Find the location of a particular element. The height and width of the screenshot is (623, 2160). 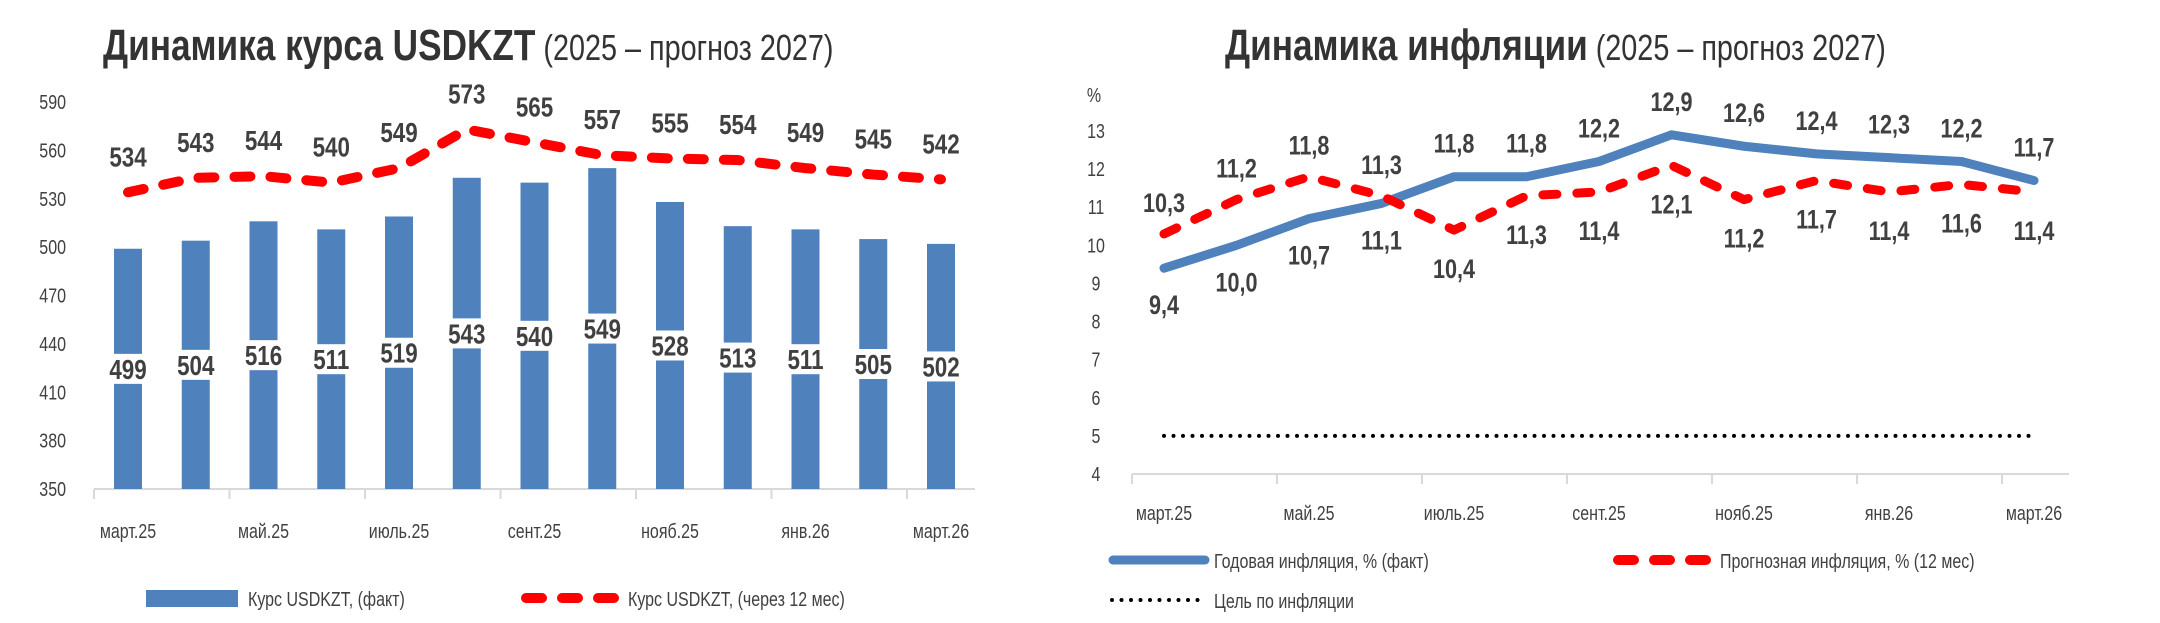

fact-data-label: 12,3 is located at coordinates (1889, 125).